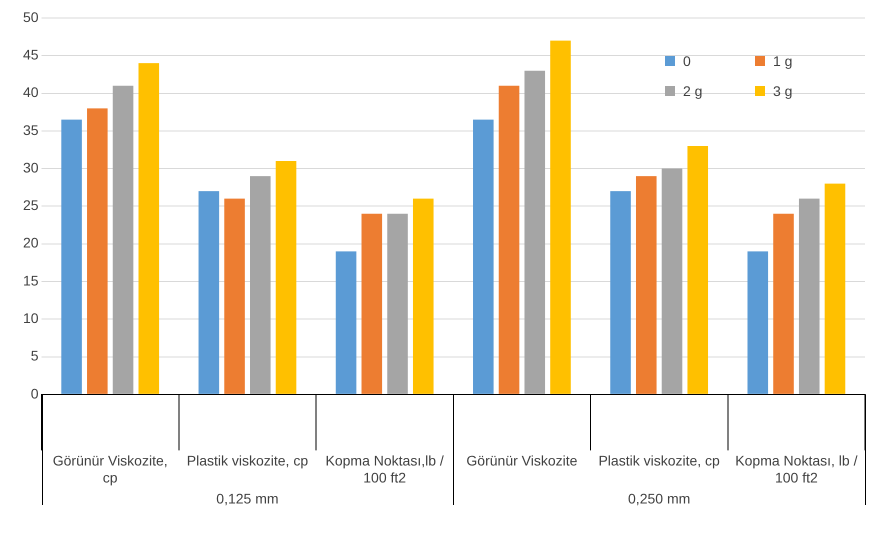  Describe the element at coordinates (385, 469) in the screenshot. I see `x-tick-label: Kopma Noktası,lb / 100 ft2` at that location.